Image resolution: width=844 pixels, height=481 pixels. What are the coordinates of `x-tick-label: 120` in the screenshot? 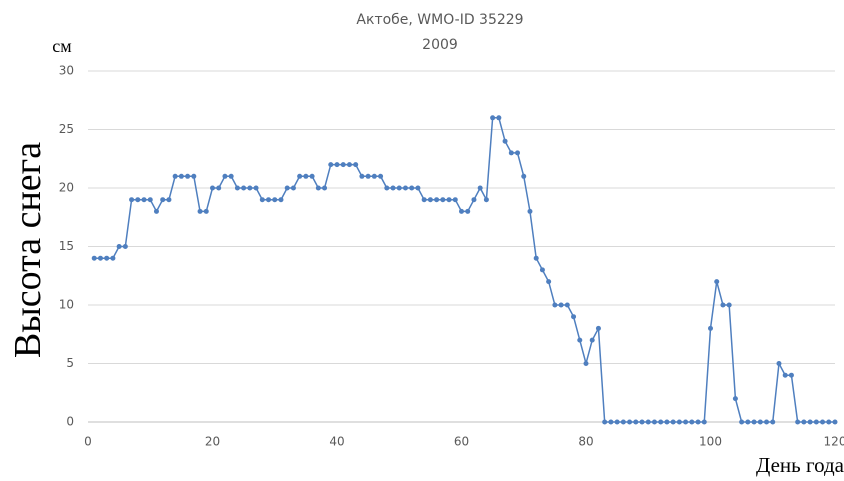 It's located at (834, 442).